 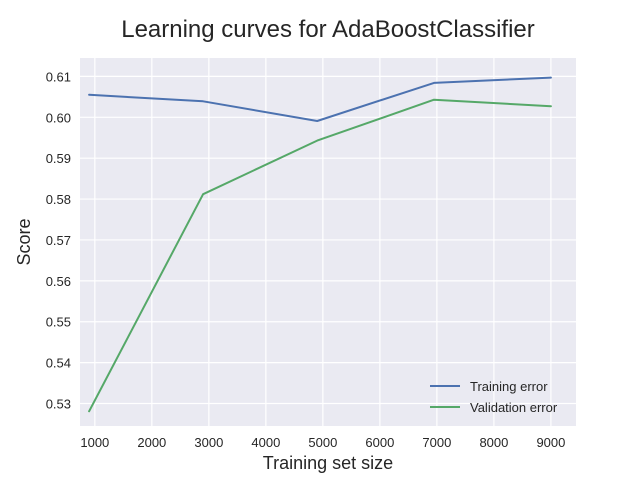 I want to click on y-tick-label: 0.58, so click(x=58, y=199).